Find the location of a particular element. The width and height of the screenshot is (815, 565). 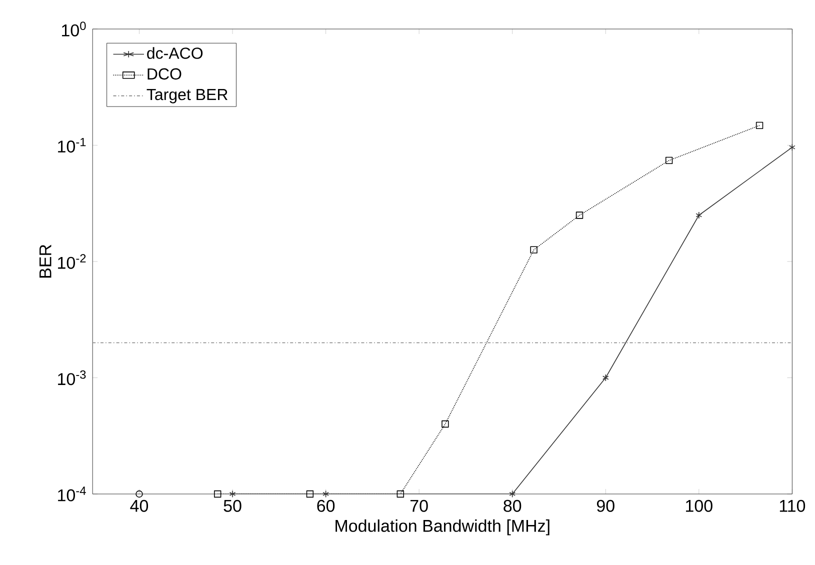

y-axis-title: BER is located at coordinates (46, 261).